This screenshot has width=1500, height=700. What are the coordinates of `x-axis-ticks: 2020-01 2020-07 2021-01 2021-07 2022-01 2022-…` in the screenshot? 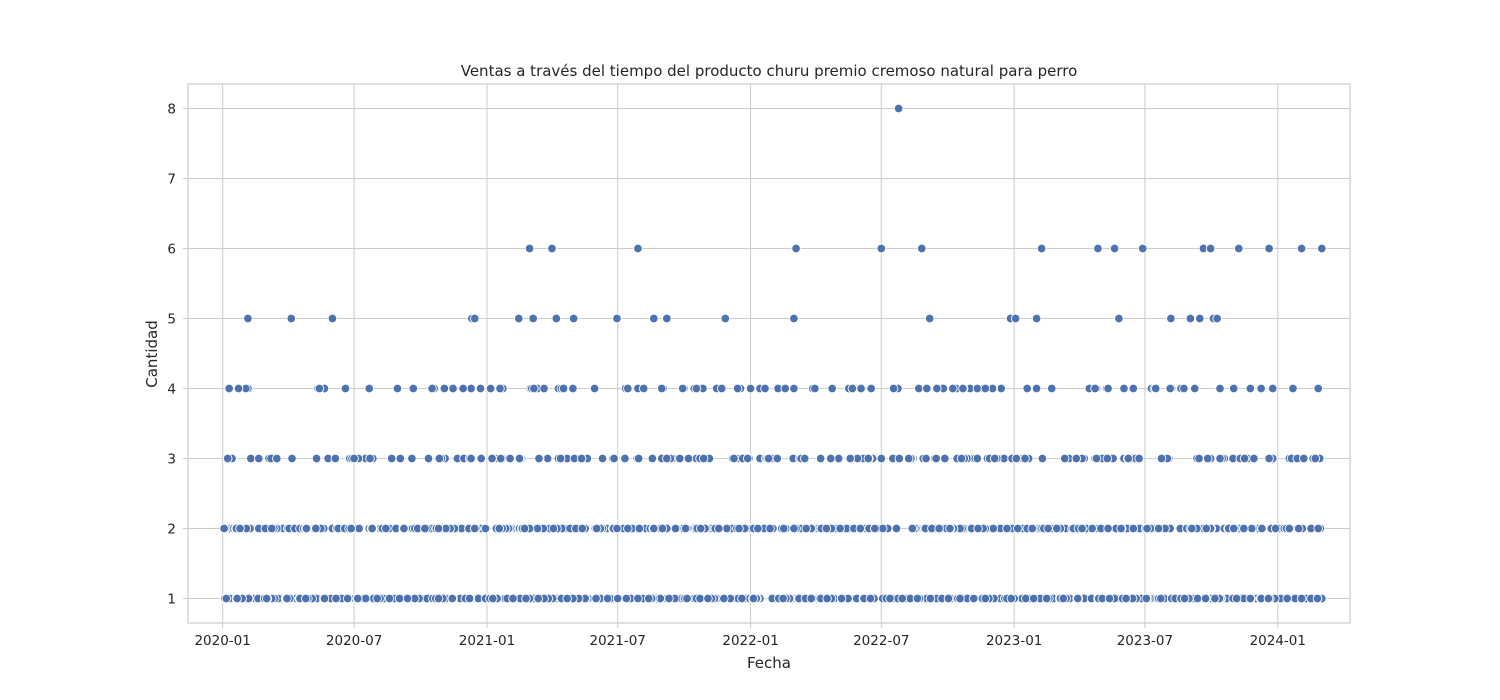 It's located at (750, 636).